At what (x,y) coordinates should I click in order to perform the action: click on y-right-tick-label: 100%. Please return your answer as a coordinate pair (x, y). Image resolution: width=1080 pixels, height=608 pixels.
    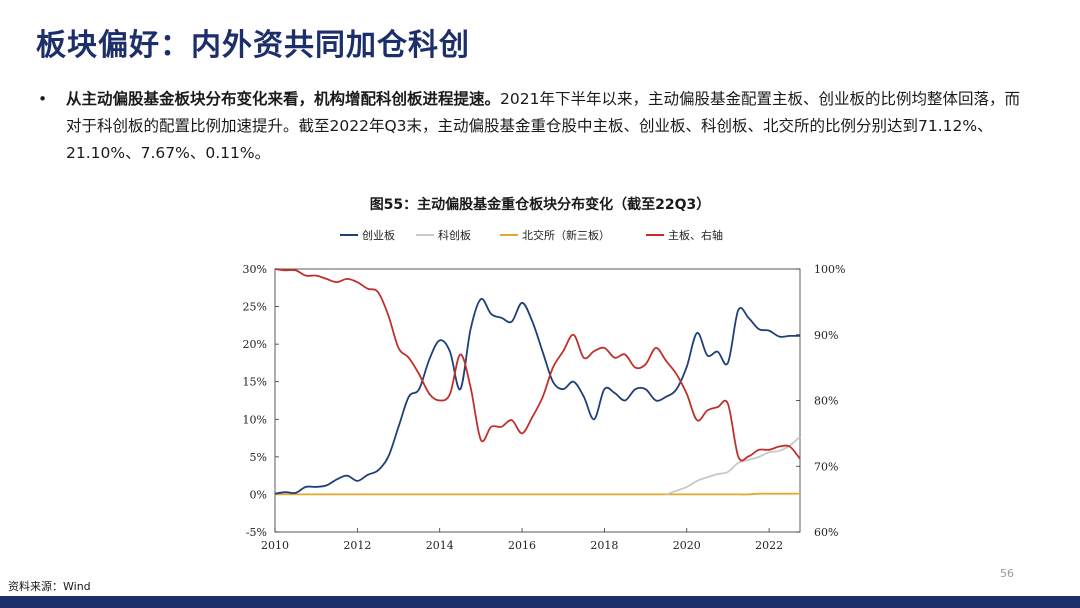
    Looking at the image, I should click on (829, 269).